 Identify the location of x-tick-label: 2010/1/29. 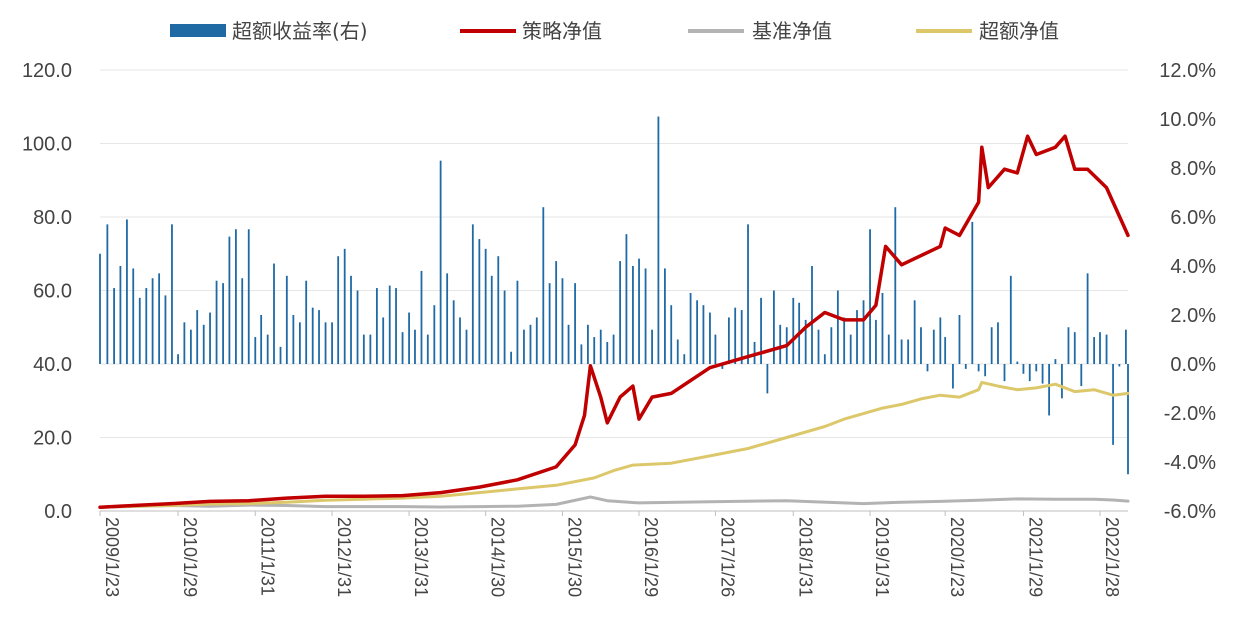
(190, 557).